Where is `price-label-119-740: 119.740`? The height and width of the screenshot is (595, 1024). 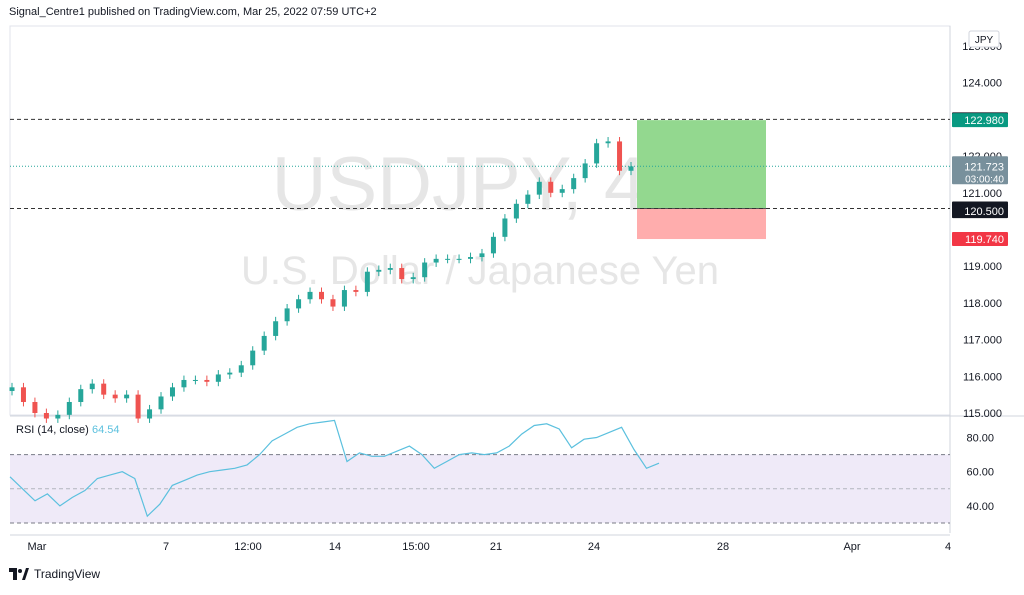
price-label-119-740: 119.740 is located at coordinates (984, 240).